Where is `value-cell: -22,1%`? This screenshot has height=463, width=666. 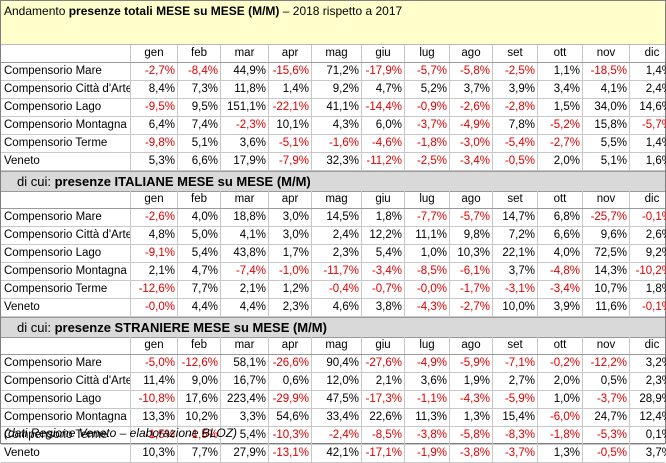
value-cell: -22,1% is located at coordinates (290, 107).